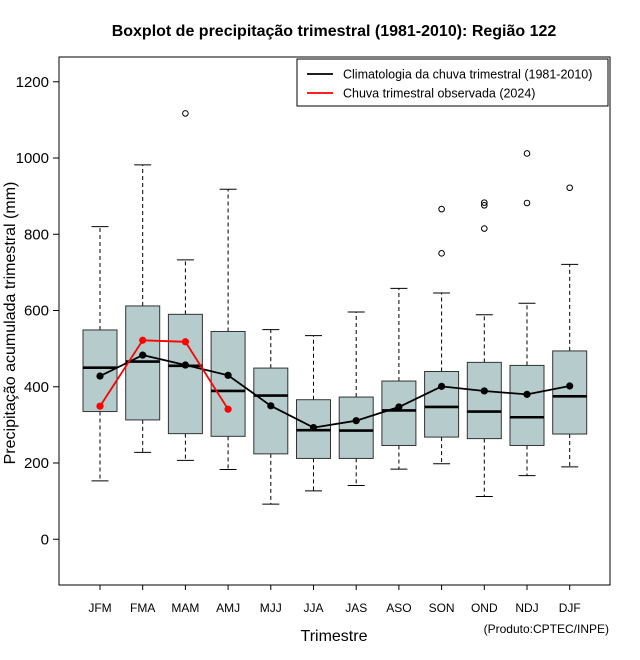  I want to click on x-tick-label: MAM, so click(185, 608).